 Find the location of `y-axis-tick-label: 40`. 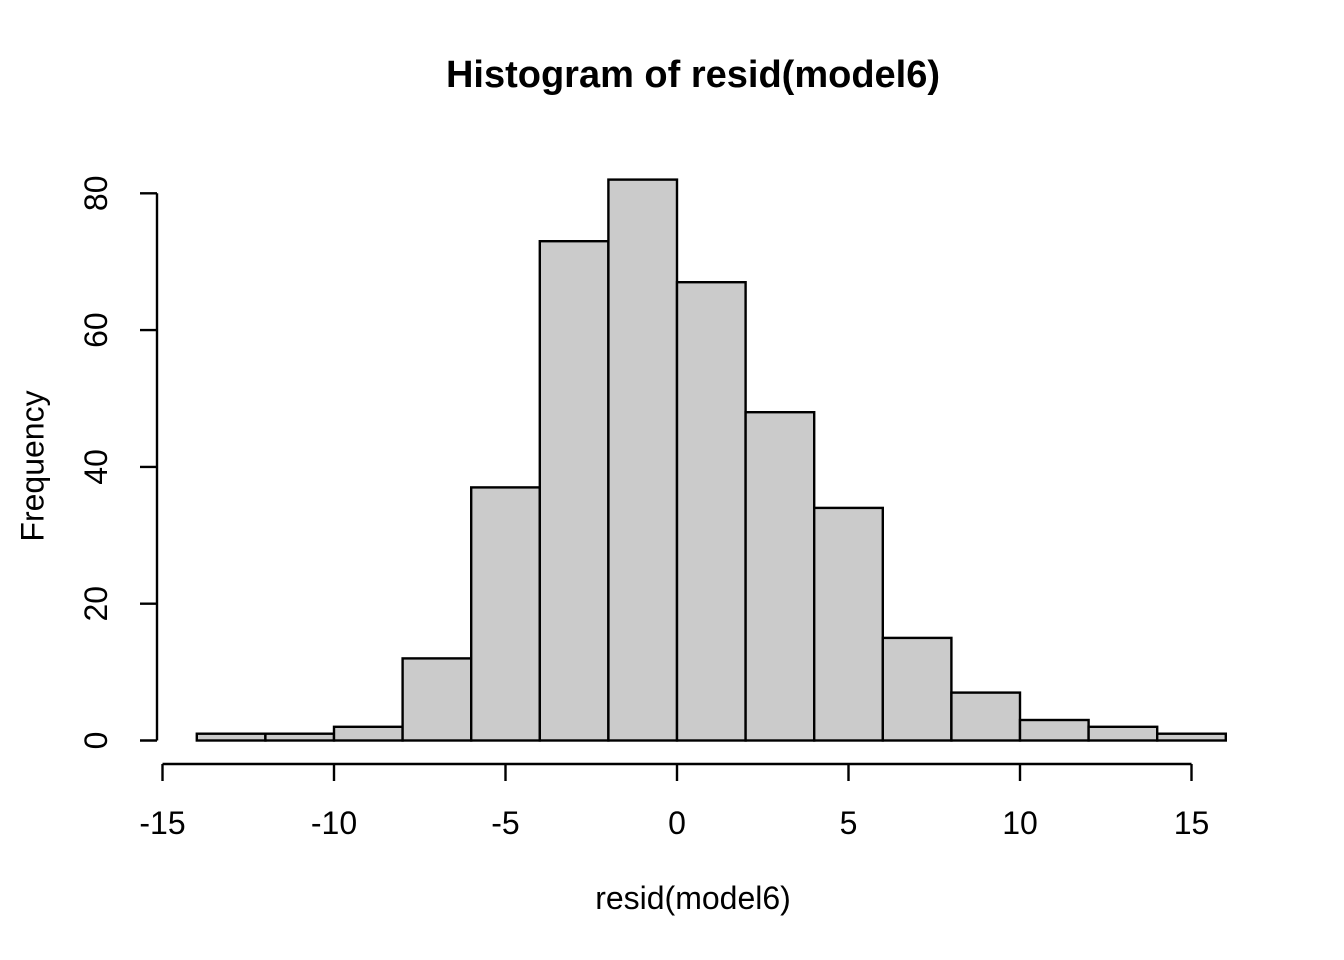

y-axis-tick-label: 40 is located at coordinates (96, 467).